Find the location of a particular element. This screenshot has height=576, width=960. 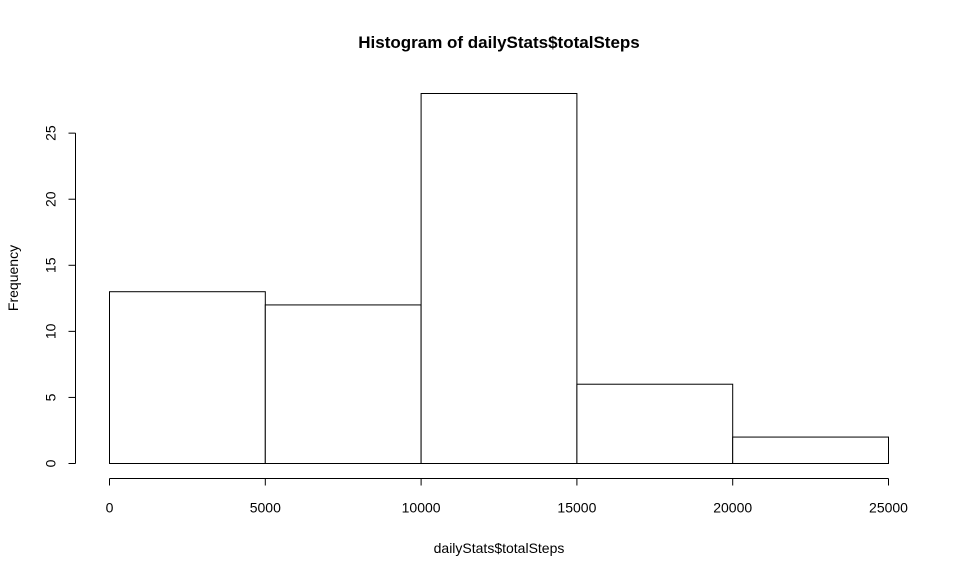

y-tick-label: 20 is located at coordinates (51, 199).